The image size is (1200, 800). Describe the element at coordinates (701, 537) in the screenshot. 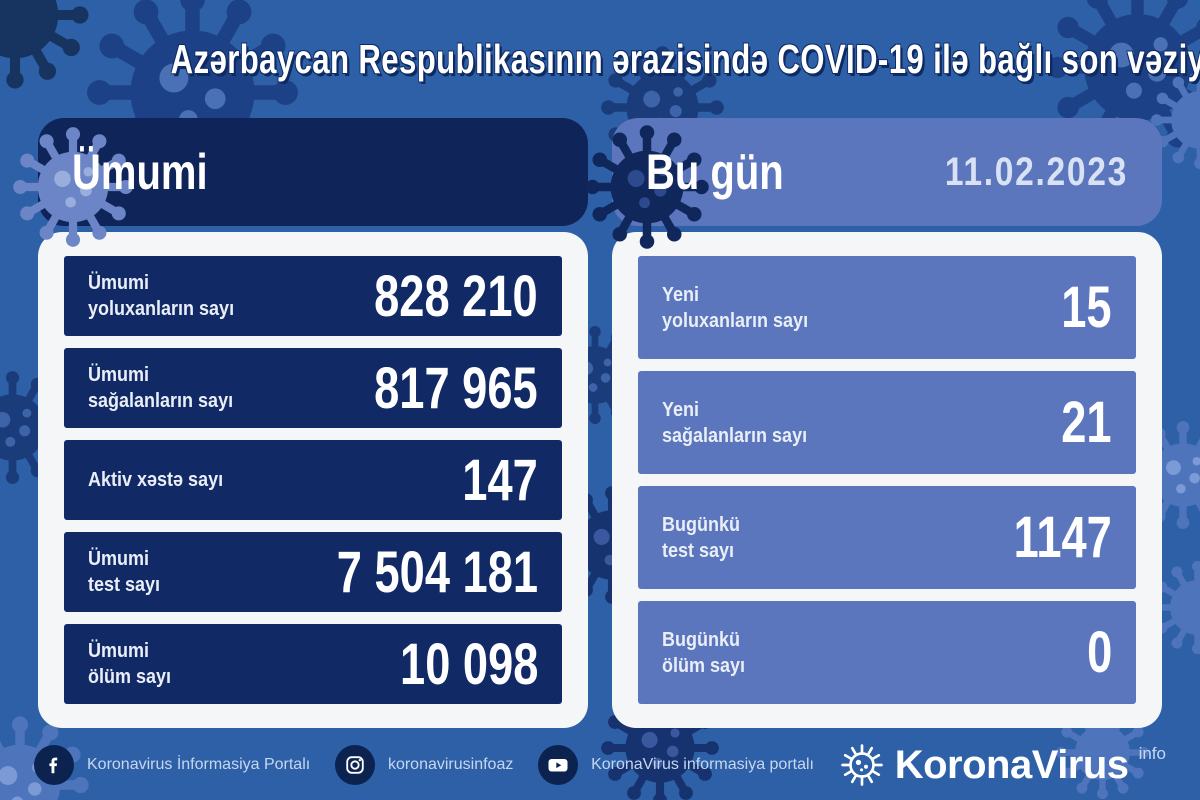

I see `stat-label: Bugünkü test sayı` at that location.